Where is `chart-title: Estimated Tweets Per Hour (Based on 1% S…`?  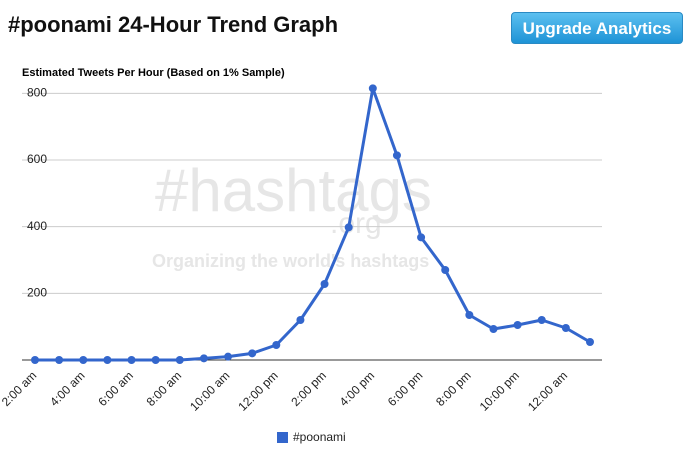
chart-title: Estimated Tweets Per Hour (Based on 1% S… is located at coordinates (153, 73).